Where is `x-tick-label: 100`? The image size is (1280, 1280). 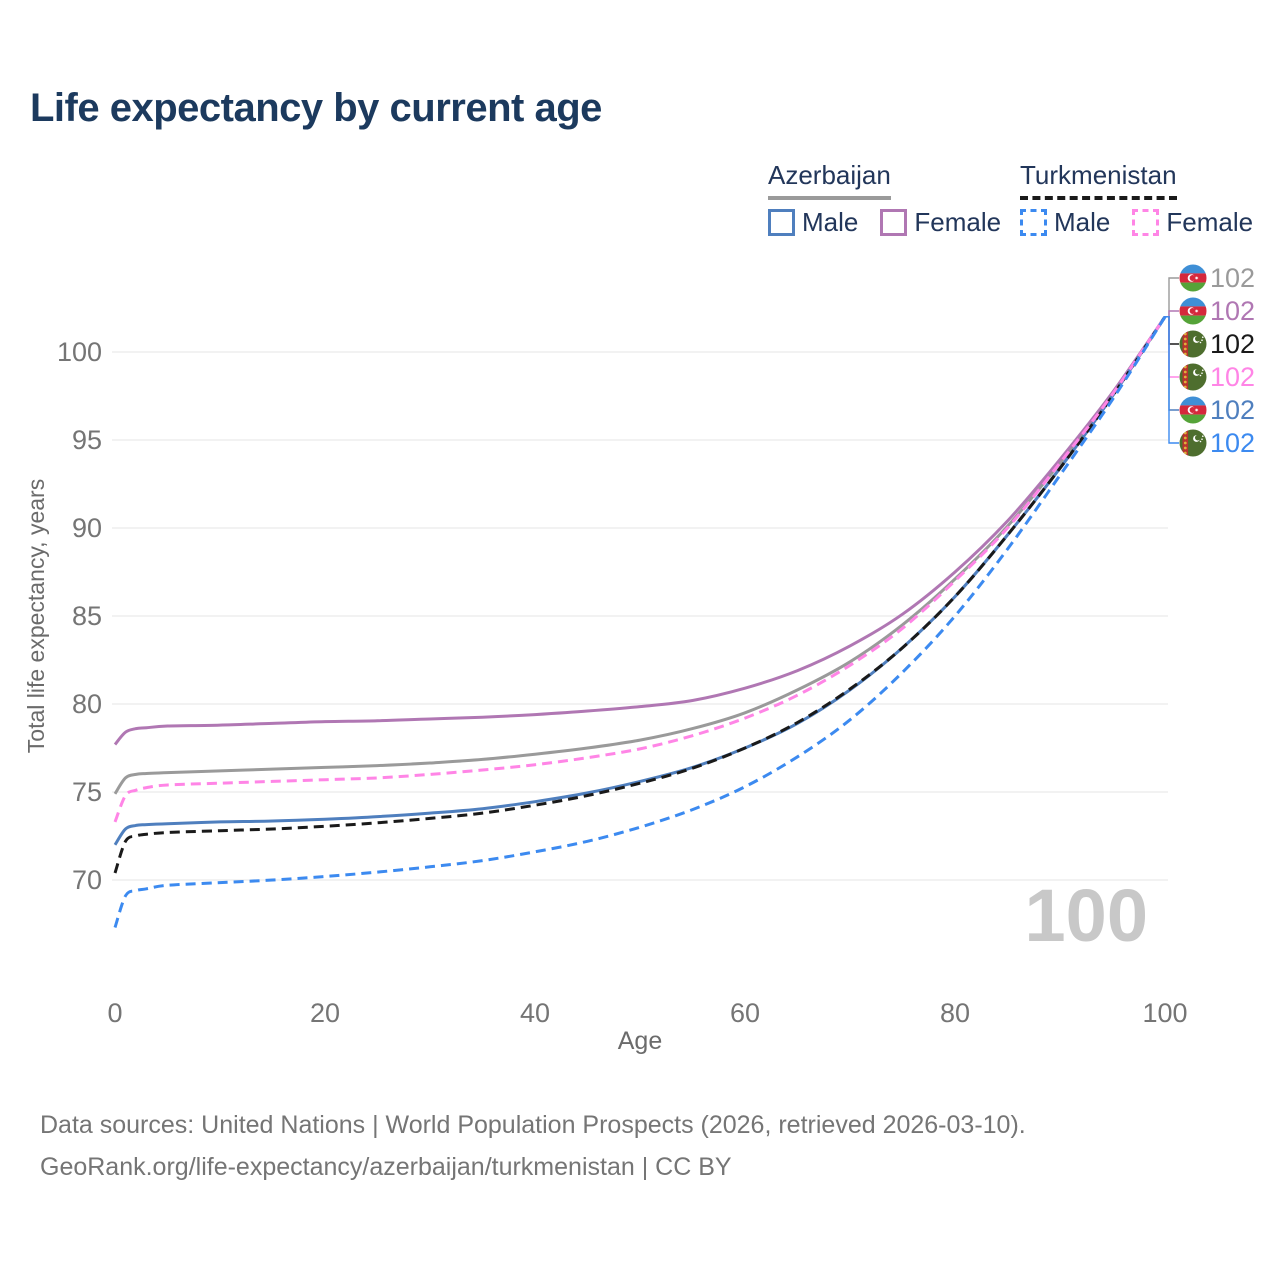 x-tick-label: 100 is located at coordinates (1164, 1013).